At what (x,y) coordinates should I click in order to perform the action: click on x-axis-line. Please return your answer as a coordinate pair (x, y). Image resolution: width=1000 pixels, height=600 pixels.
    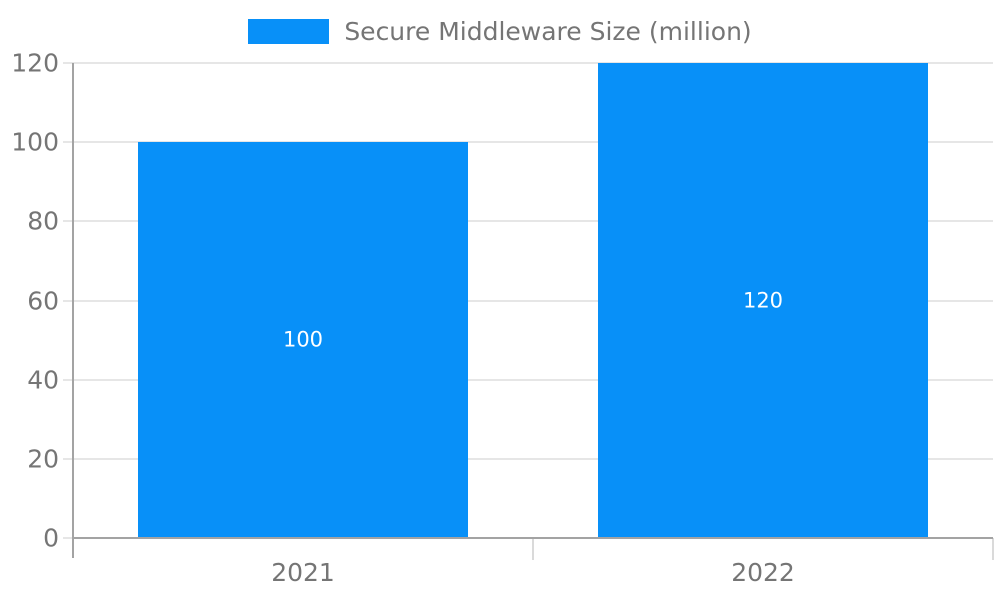
    Looking at the image, I should click on (533, 538).